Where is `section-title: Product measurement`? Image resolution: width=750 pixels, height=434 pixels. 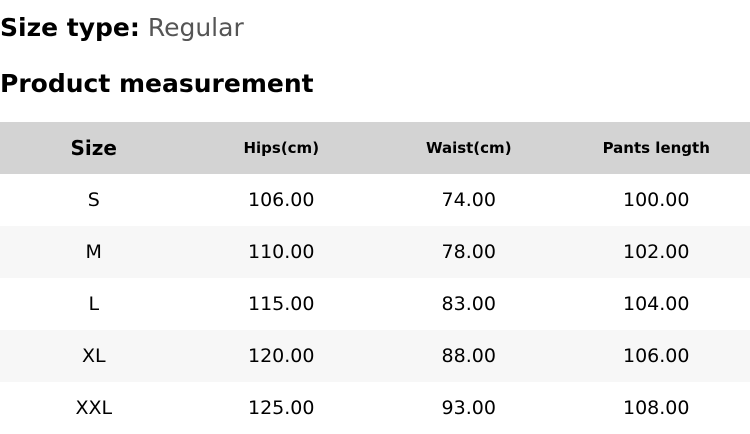 section-title: Product measurement is located at coordinates (157, 83).